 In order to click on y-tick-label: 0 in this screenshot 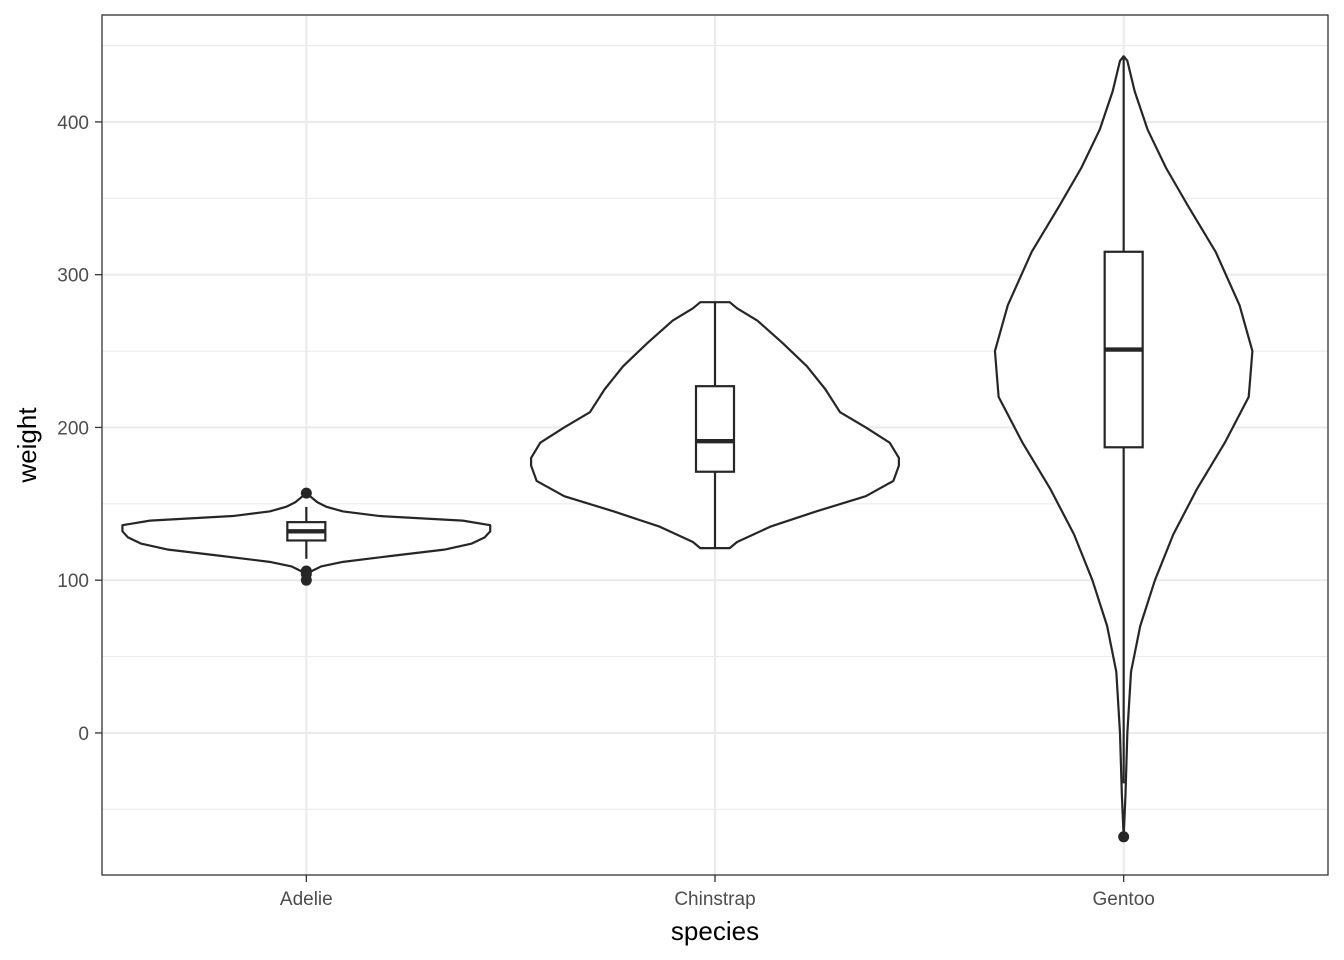, I will do `click(83, 734)`.